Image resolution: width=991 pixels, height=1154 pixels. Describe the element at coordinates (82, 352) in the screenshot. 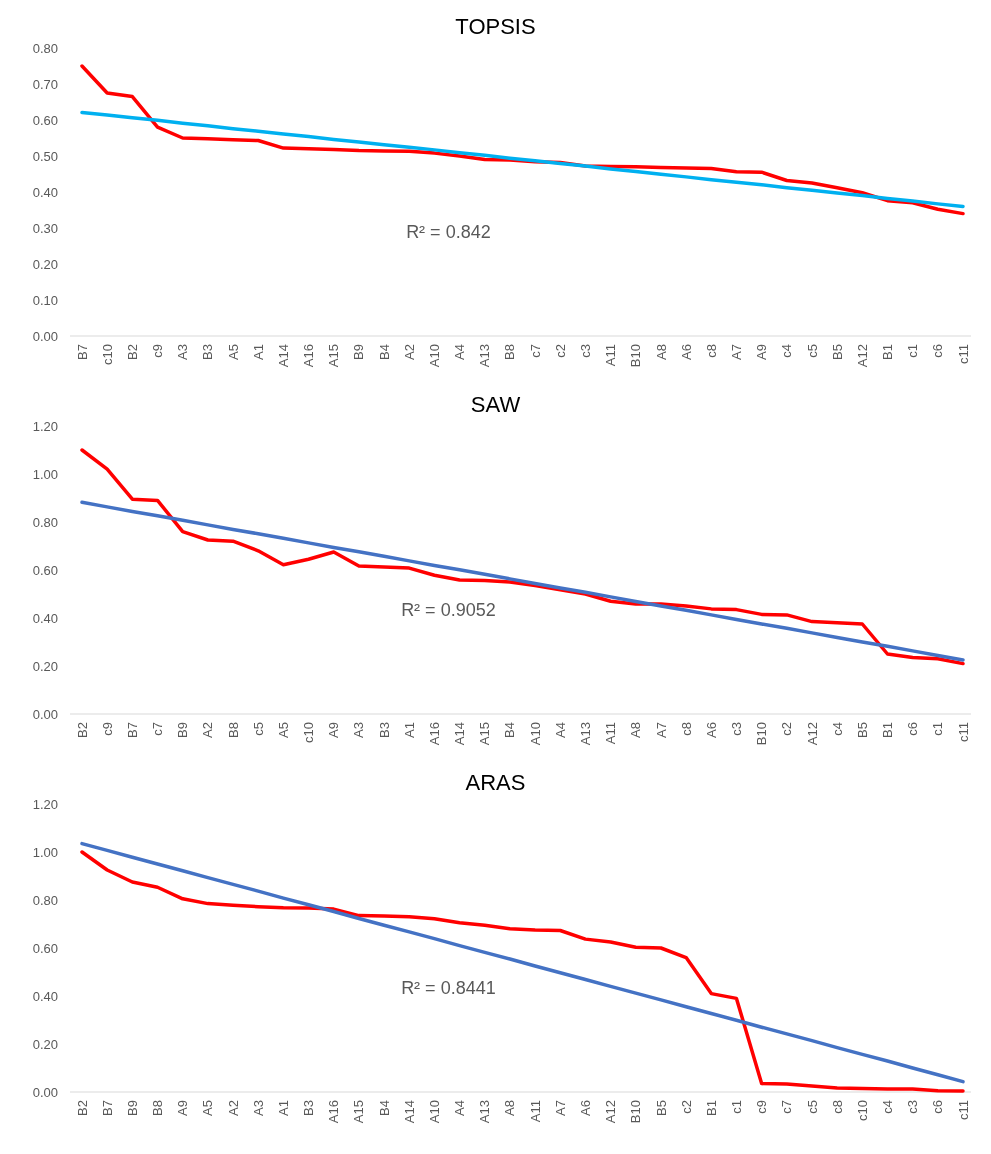

I see `x-tick-label: B7` at that location.